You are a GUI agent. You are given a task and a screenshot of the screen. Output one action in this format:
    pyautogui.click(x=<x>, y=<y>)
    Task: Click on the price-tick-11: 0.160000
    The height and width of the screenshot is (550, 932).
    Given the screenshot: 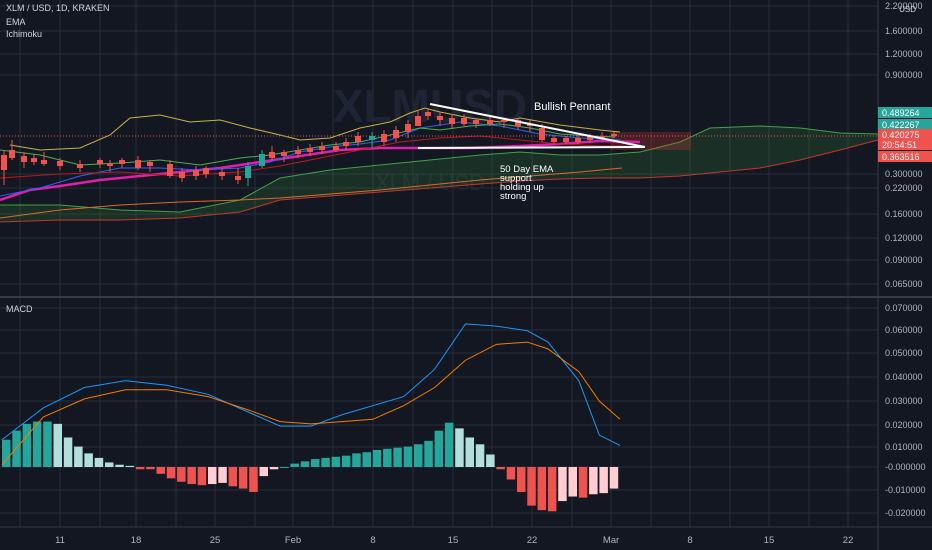 What is the action you would take?
    pyautogui.click(x=904, y=214)
    